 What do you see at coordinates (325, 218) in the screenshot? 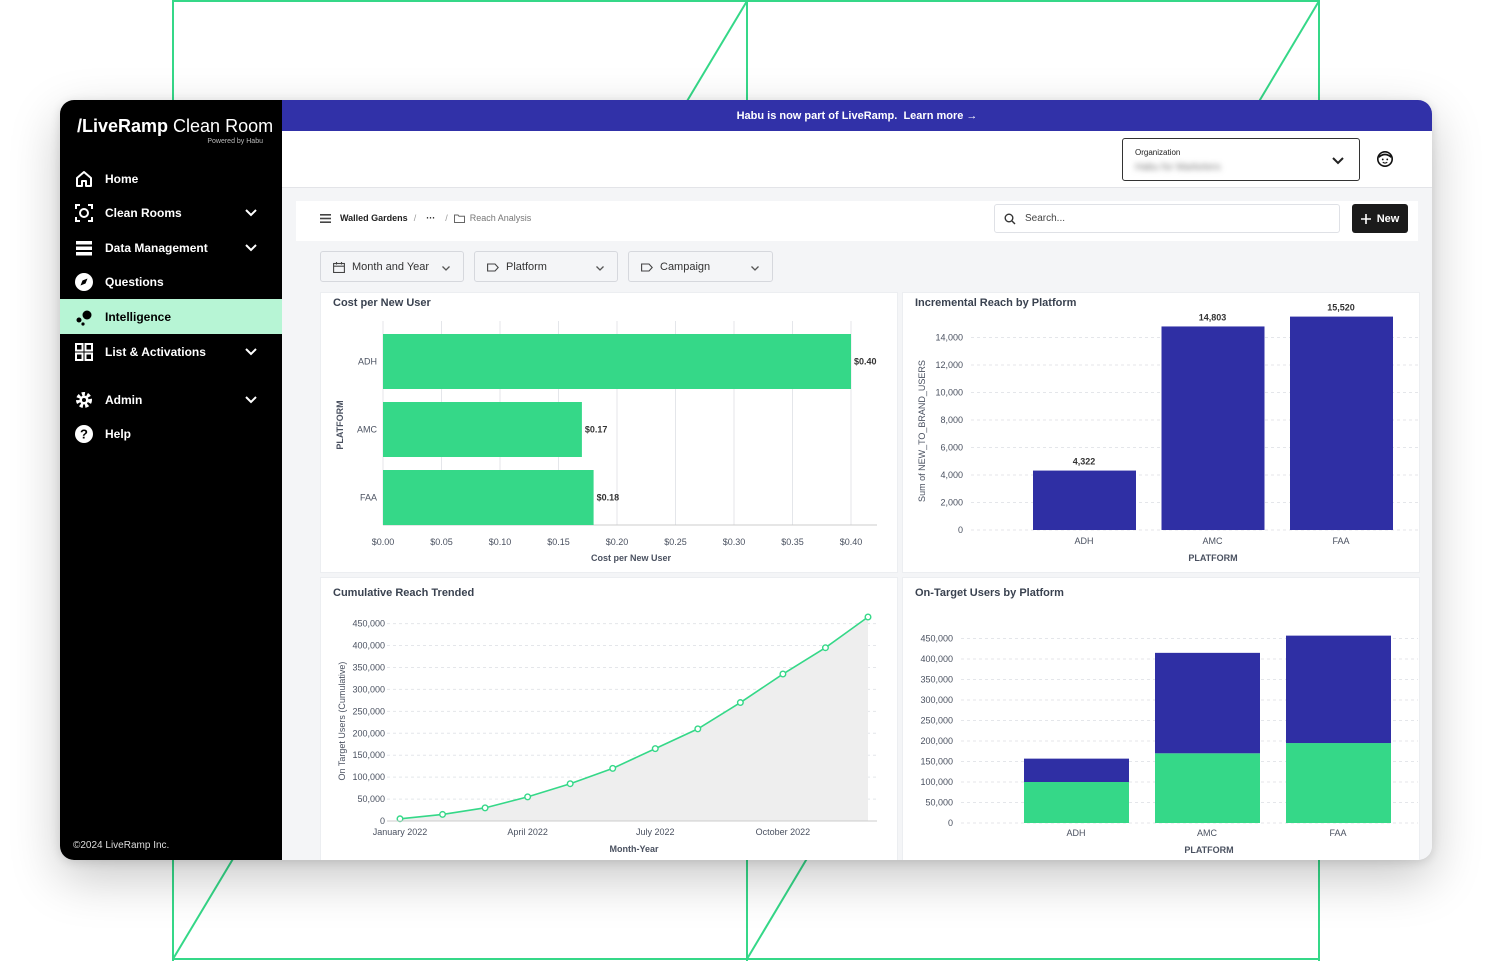
I see `menu-icon` at bounding box center [325, 218].